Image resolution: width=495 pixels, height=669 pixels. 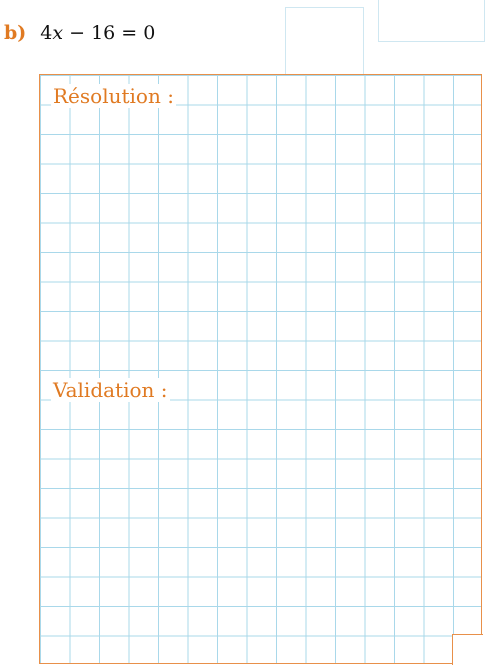 What do you see at coordinates (46, 33) in the screenshot?
I see `equation-coefficient: 4` at bounding box center [46, 33].